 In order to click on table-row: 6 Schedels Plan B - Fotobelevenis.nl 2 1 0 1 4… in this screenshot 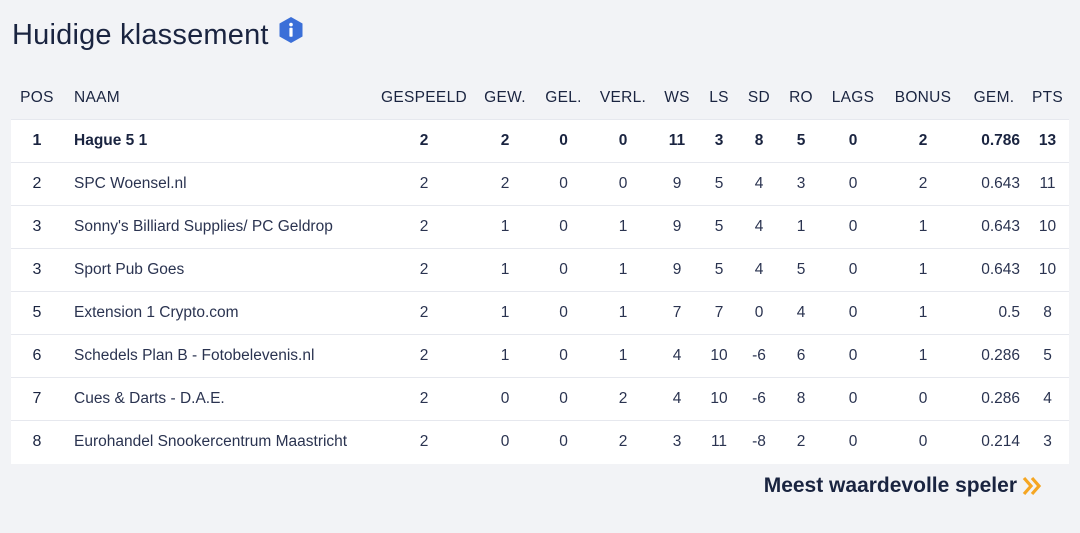, I will do `click(540, 356)`.